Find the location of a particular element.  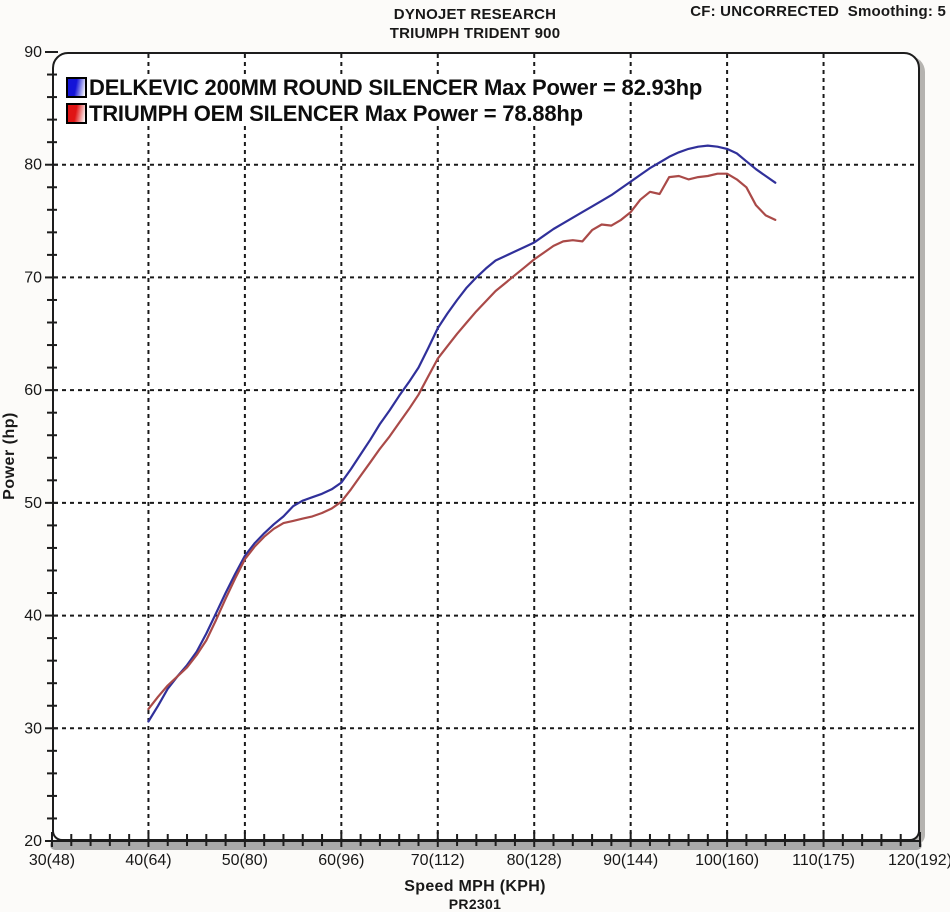

x-tick-label: 100(160) is located at coordinates (727, 860).